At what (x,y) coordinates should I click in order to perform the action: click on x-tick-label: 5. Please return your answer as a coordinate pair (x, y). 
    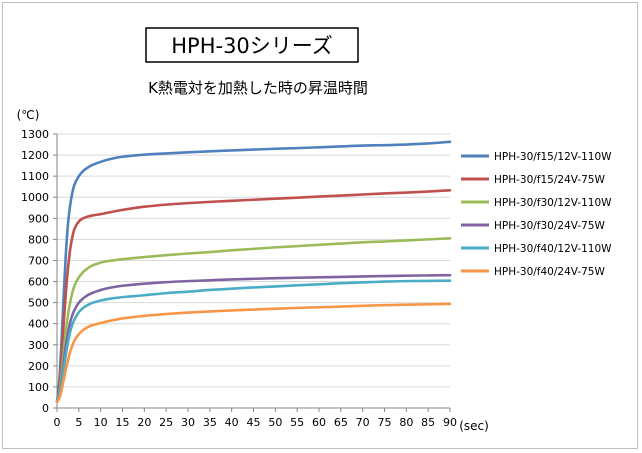
    Looking at the image, I should click on (78, 422).